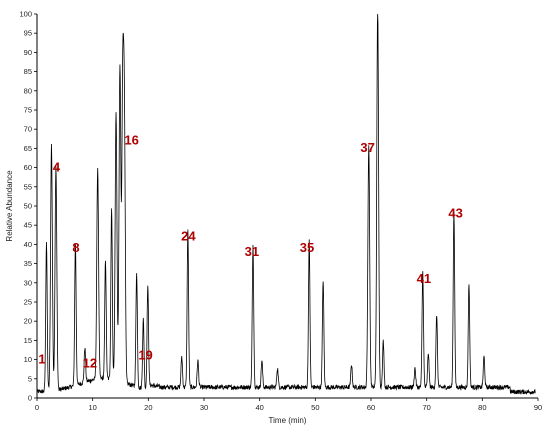  Describe the element at coordinates (28, 359) in the screenshot. I see `y-tick-label: 10` at that location.